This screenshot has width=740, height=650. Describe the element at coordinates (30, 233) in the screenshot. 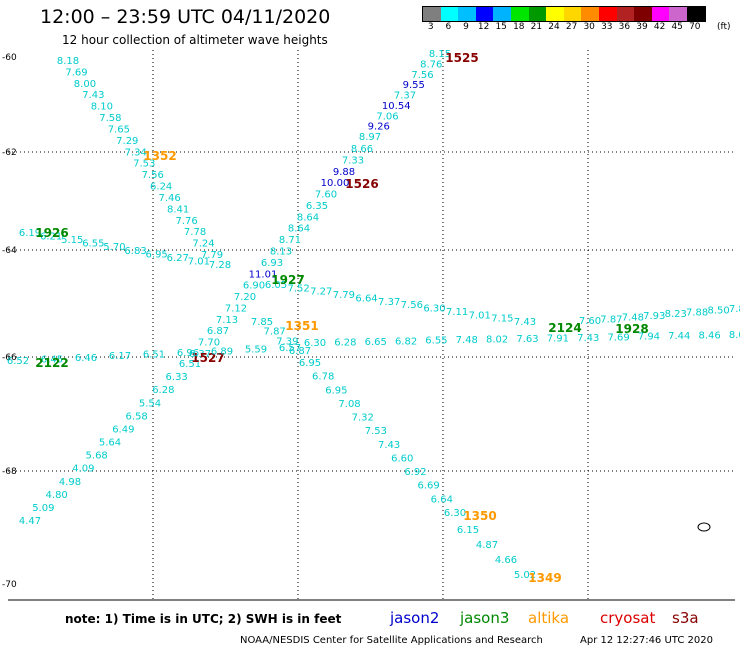

I see `wave-height-value: 6.19` at that location.